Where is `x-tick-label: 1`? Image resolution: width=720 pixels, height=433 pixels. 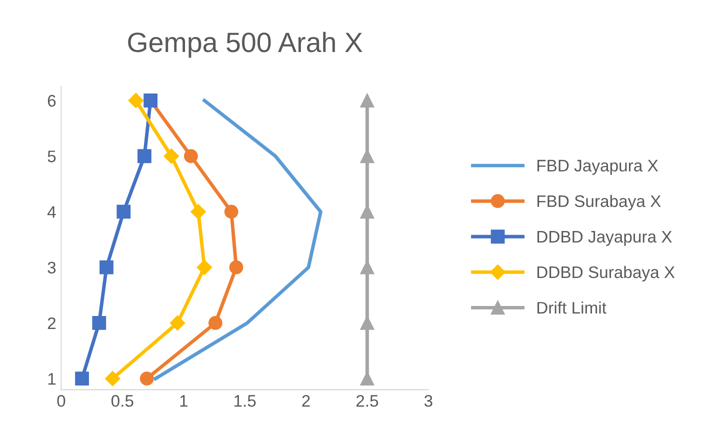
x-tick-label: 1 is located at coordinates (184, 401).